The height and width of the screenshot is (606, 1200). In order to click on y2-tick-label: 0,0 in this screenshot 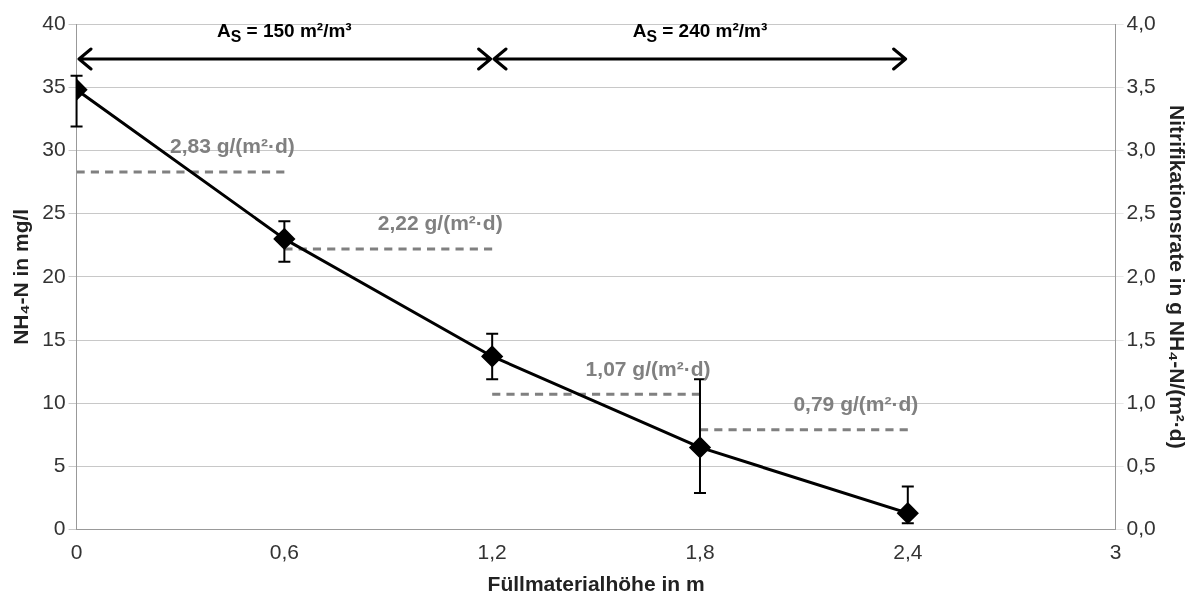, I will do `click(1141, 528)`.